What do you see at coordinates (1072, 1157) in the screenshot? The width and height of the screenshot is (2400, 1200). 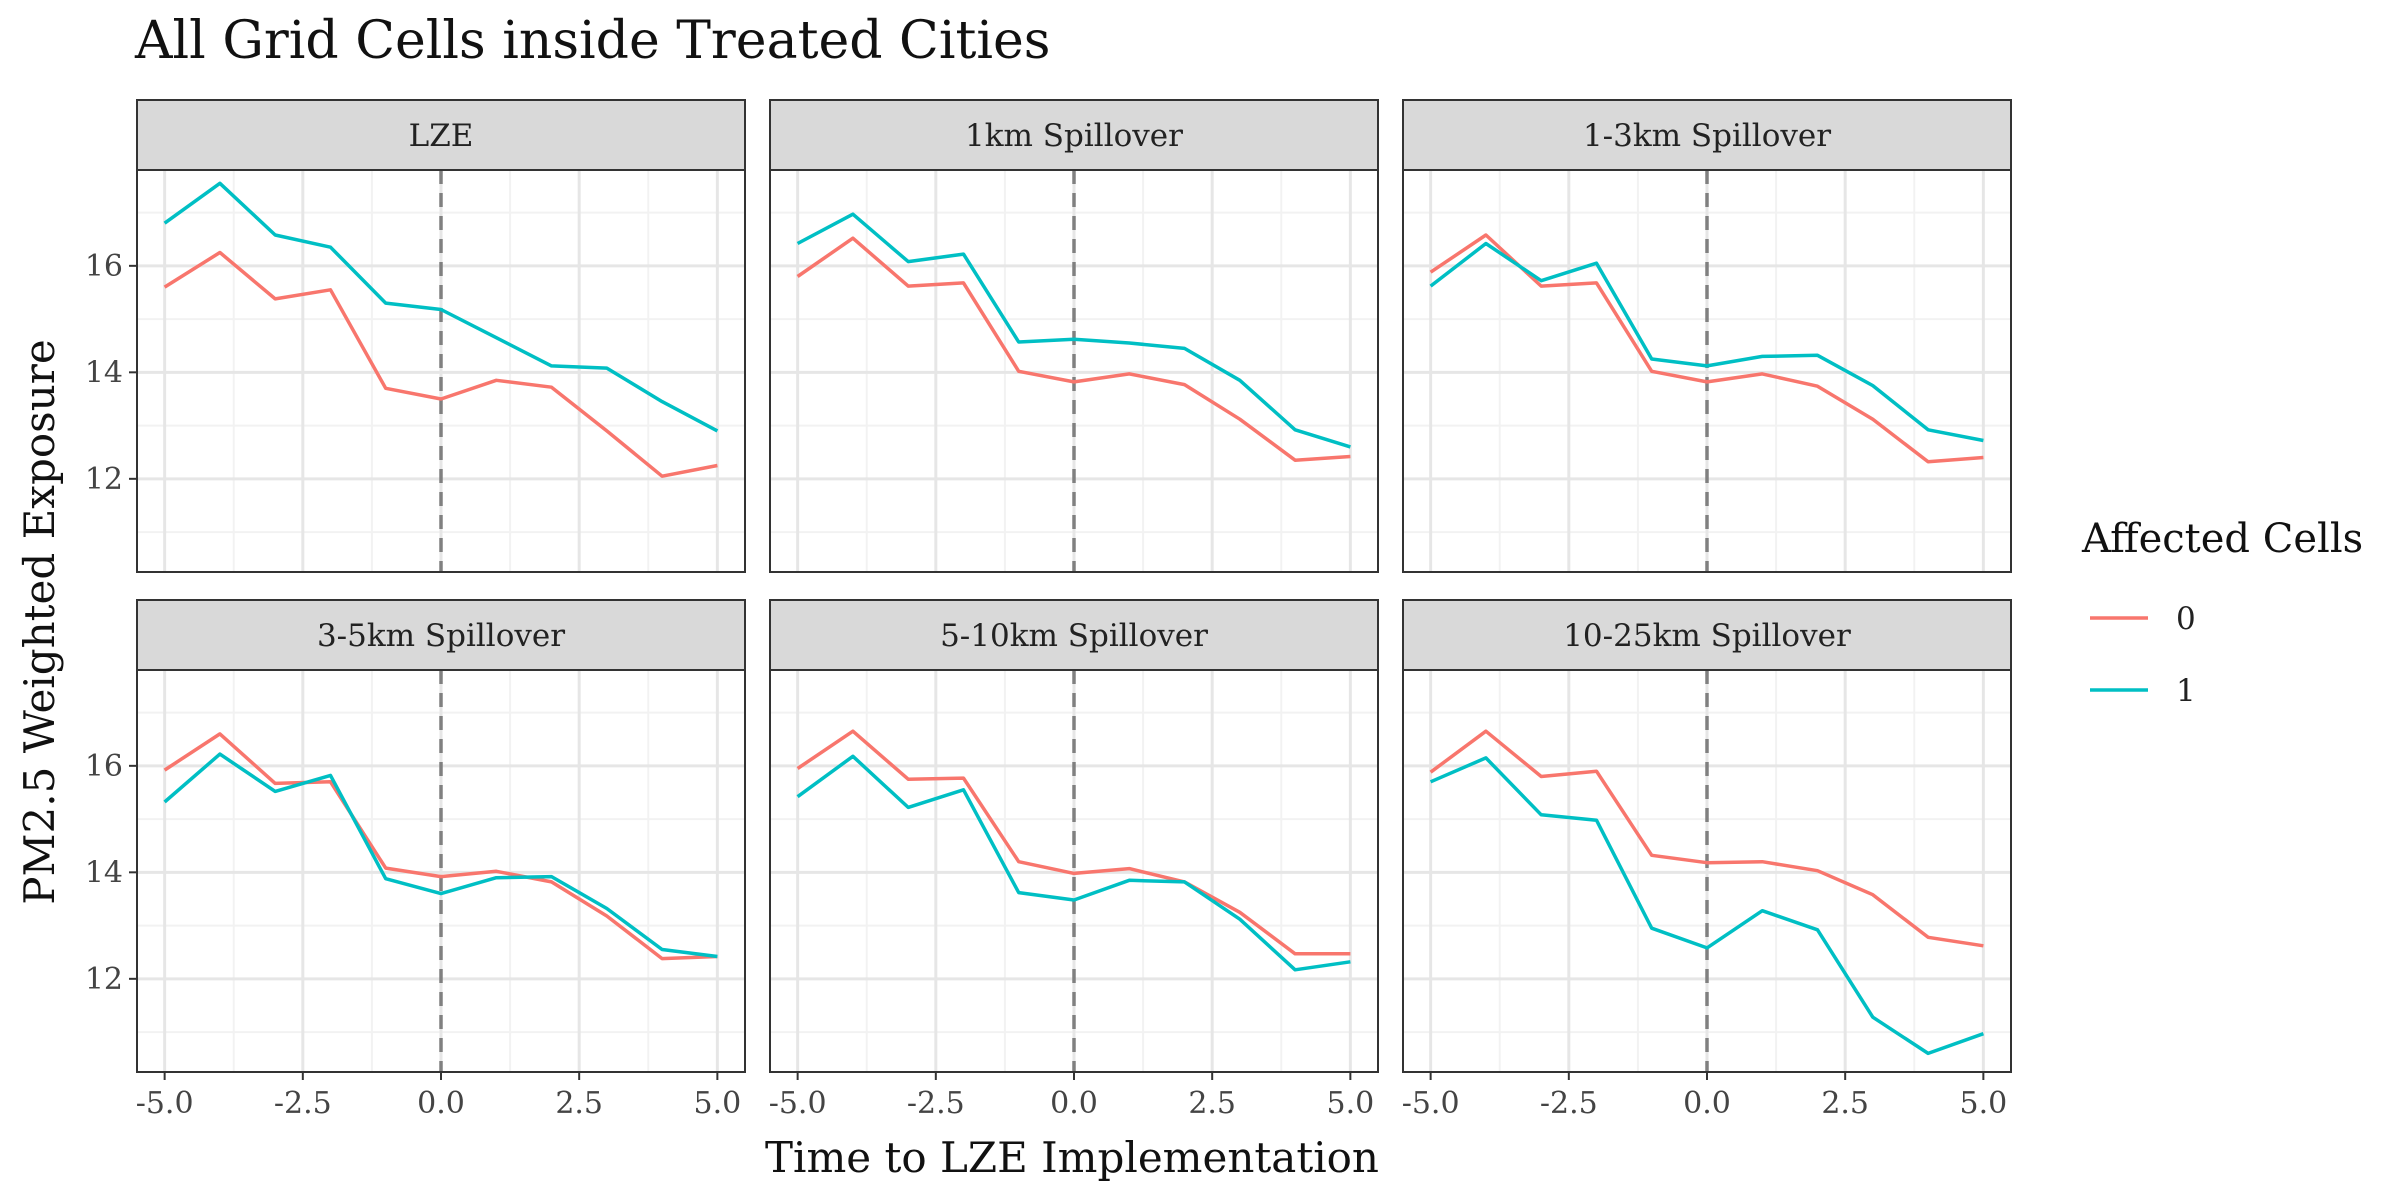 I see `x-axis-title: Time to LZE Implementation` at bounding box center [1072, 1157].